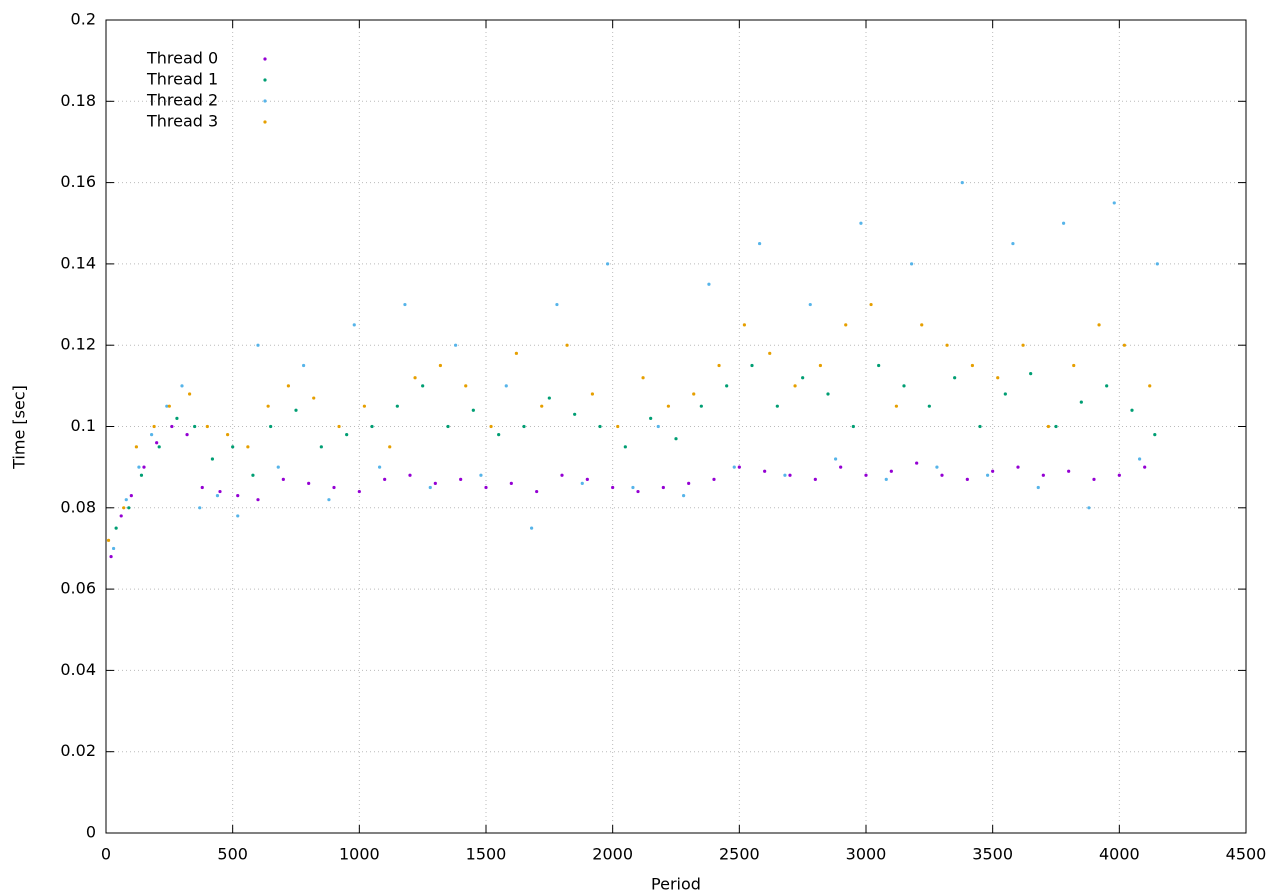 The image size is (1280, 896). I want to click on y-tick-label: 0, so click(91, 832).